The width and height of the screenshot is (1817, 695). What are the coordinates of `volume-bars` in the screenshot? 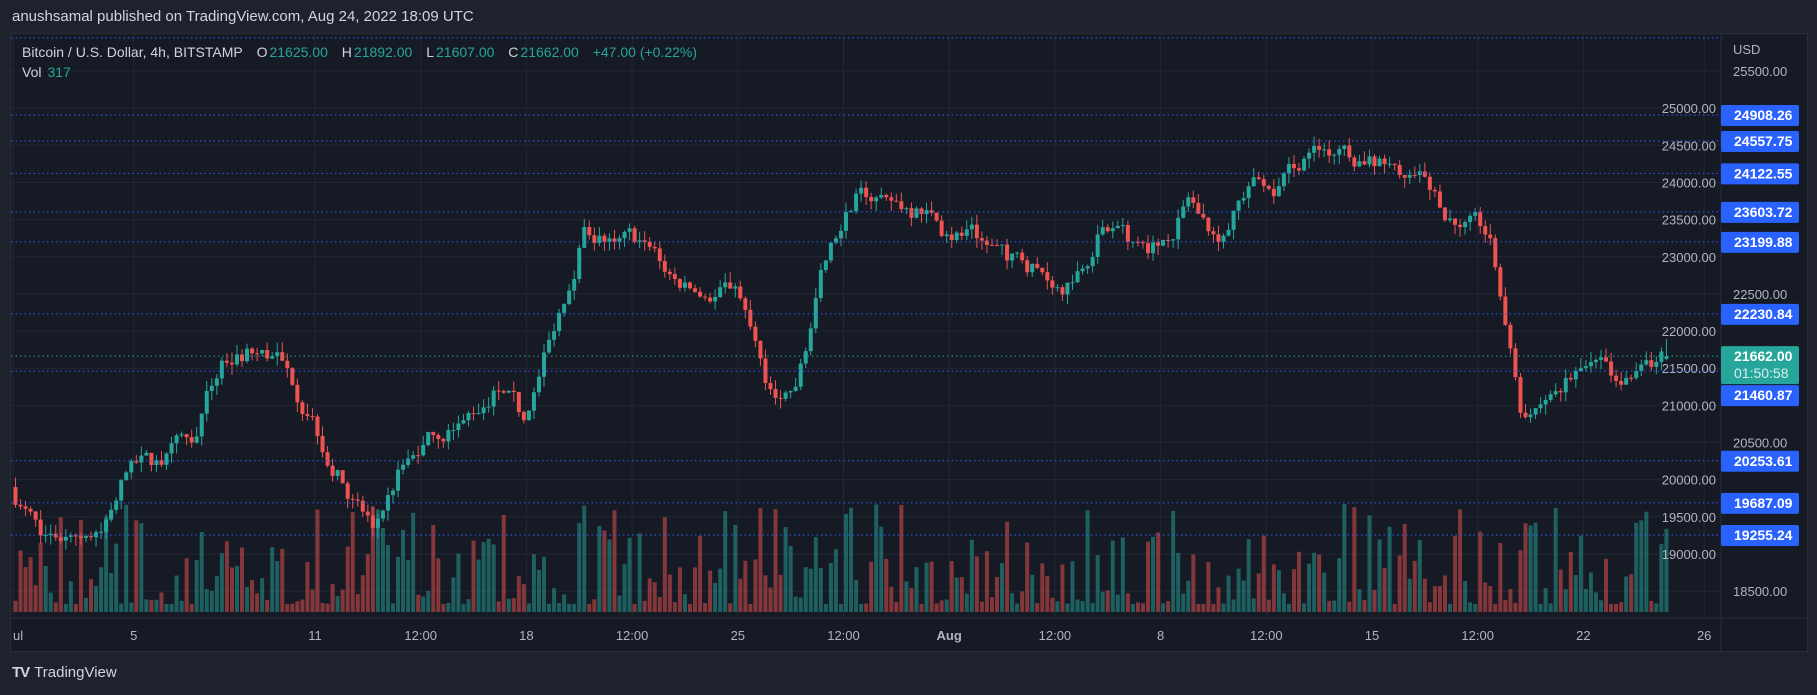 It's located at (841, 558).